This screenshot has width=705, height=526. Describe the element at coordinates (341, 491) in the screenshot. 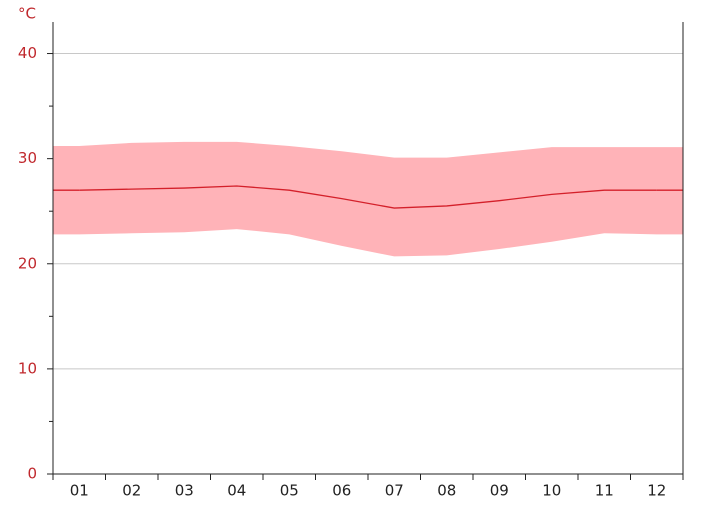

I see `x-tick-label: 06` at that location.